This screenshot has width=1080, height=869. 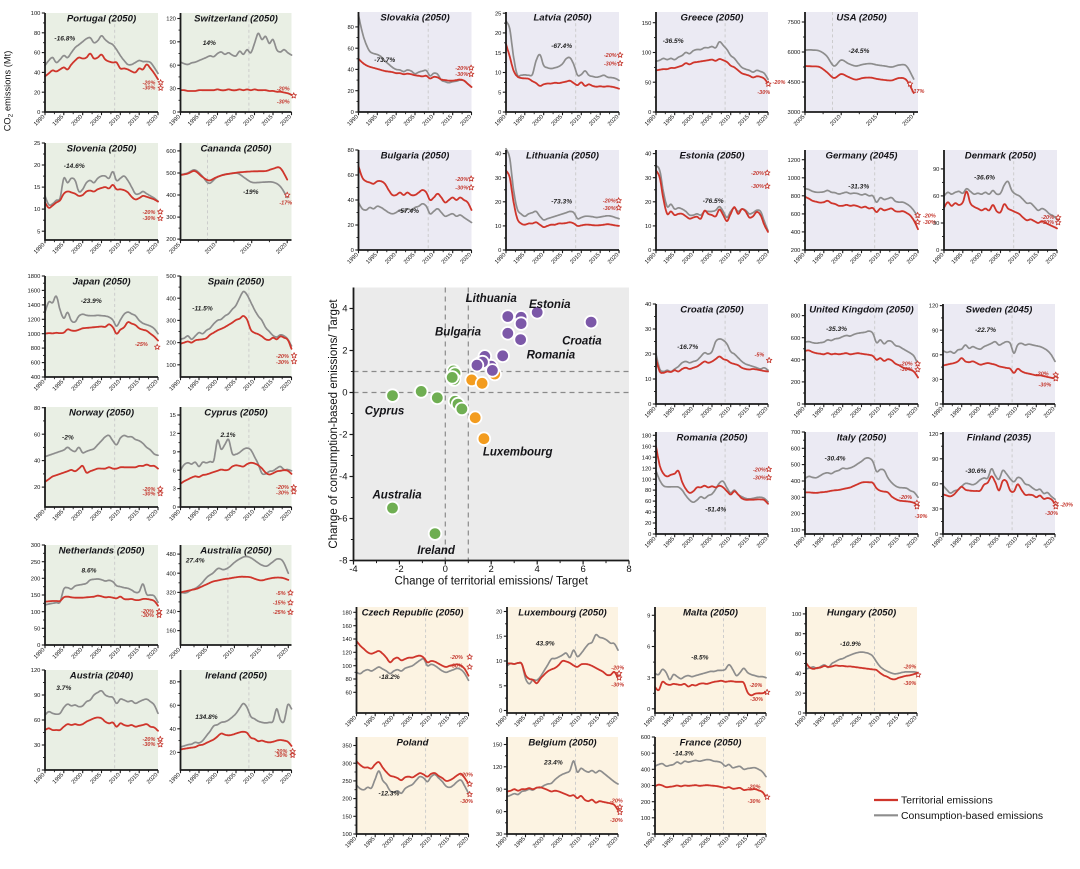 I want to click on svg-text: Greece (2050), so click(x=712, y=18).